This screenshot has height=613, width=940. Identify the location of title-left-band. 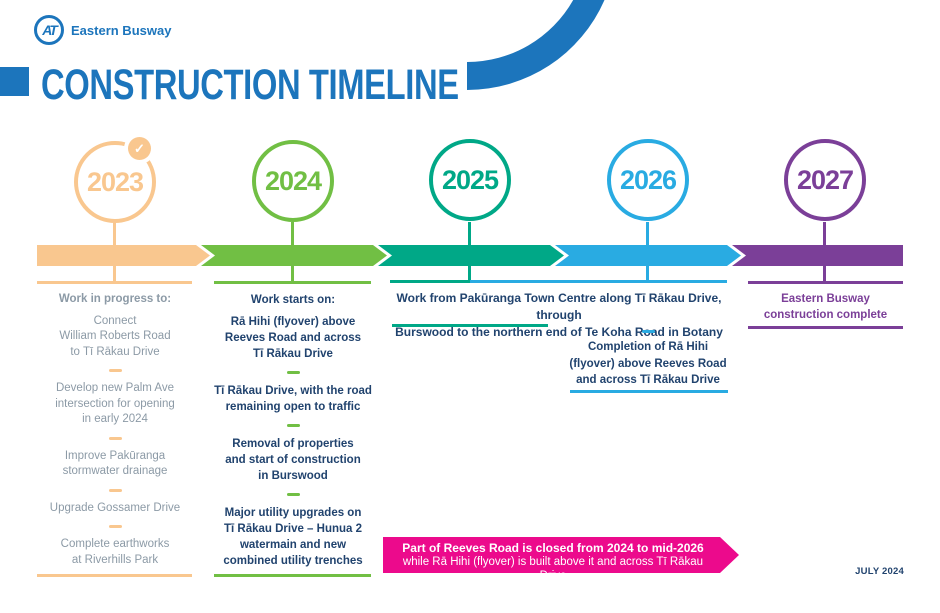
(14, 81).